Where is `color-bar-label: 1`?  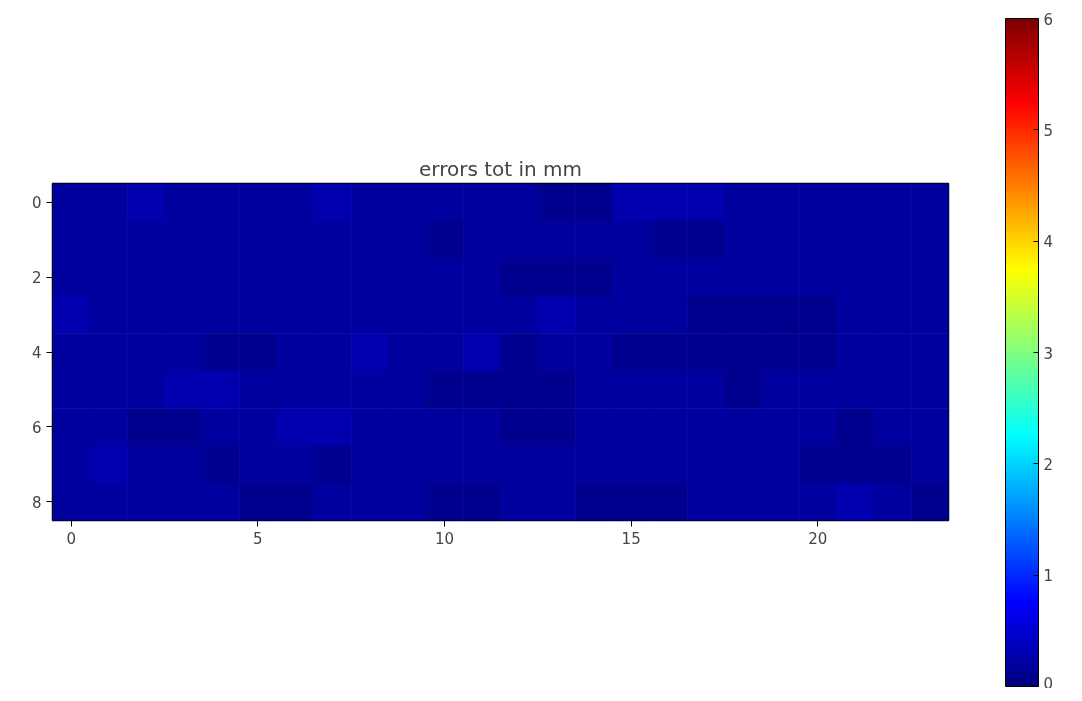 color-bar-label: 1 is located at coordinates (1048, 576).